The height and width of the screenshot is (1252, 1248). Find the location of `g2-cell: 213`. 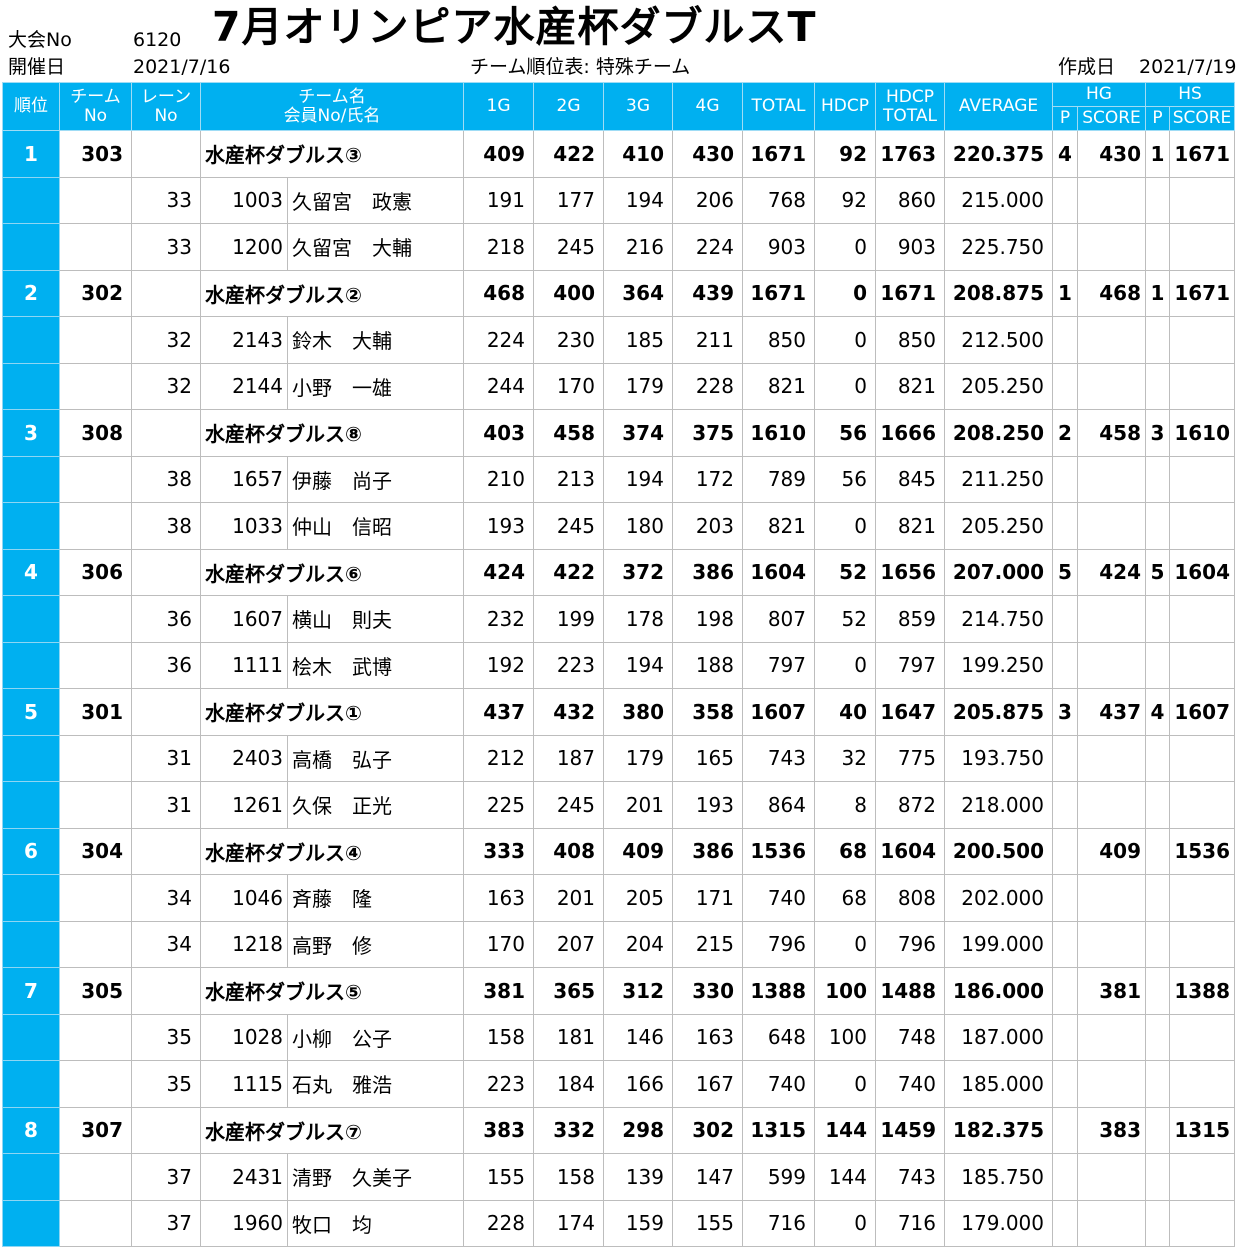

g2-cell: 213 is located at coordinates (568, 479).